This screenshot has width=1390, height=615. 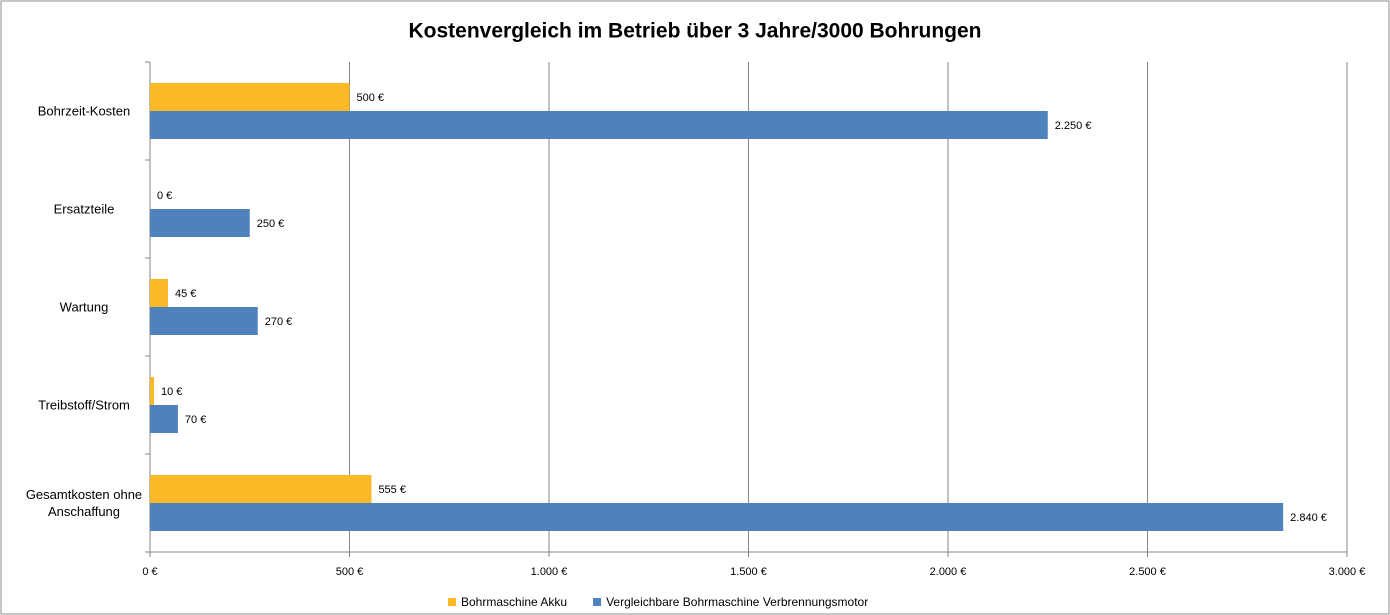 I want to click on data-label: 250 €, so click(x=271, y=224).